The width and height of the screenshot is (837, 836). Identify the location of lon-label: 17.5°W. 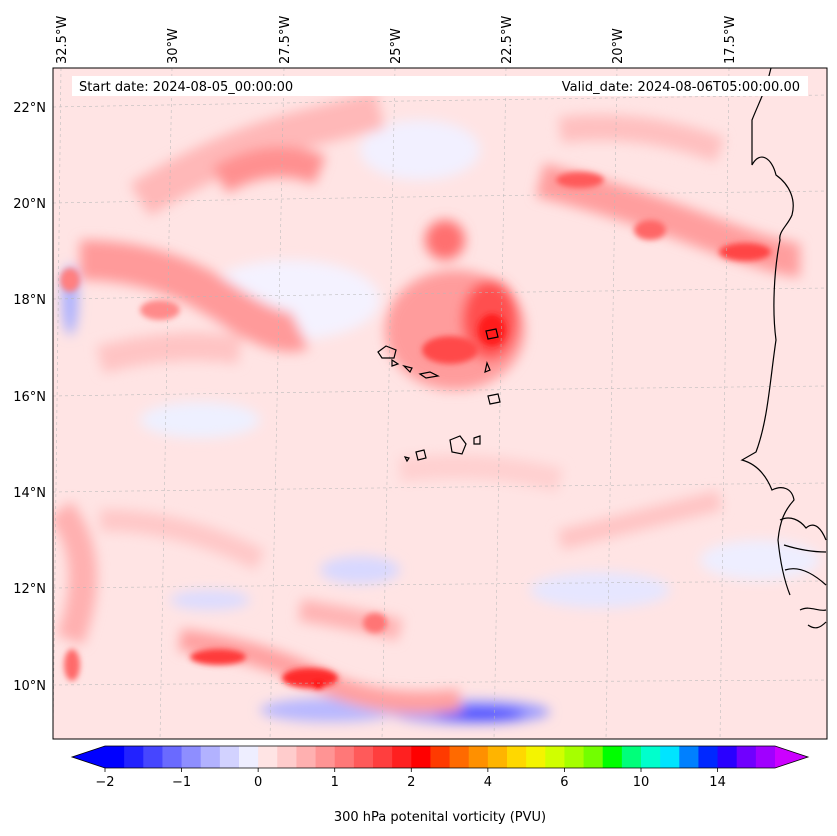
(730, 40).